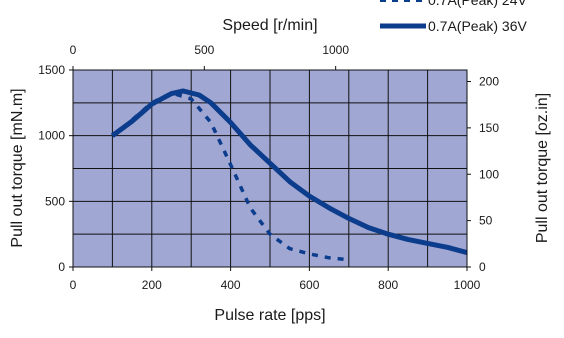 The image size is (564, 338). What do you see at coordinates (477, 4) in the screenshot?
I see `legend-label-24v: 0.7A(Peak) 24V` at bounding box center [477, 4].